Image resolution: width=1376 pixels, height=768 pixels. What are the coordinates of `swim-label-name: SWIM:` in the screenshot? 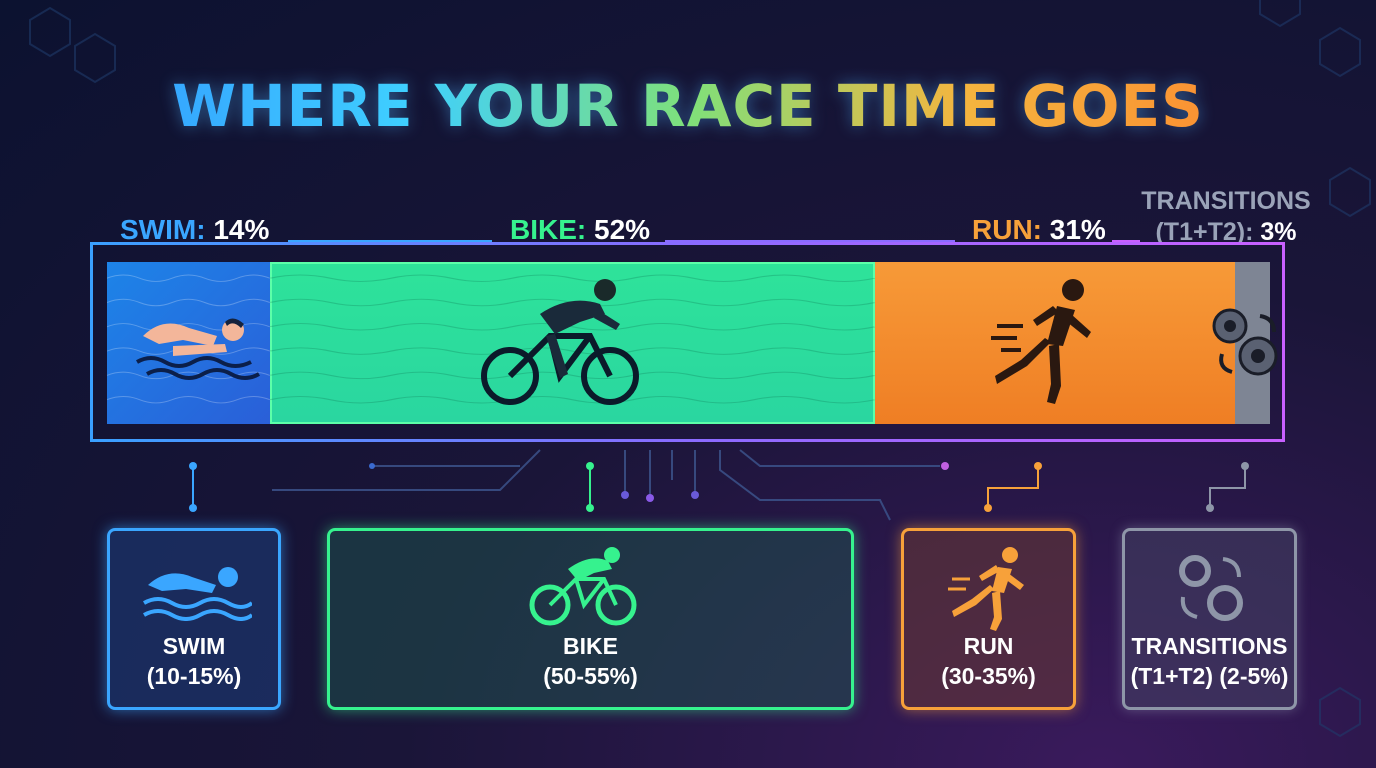 It's located at (163, 229).